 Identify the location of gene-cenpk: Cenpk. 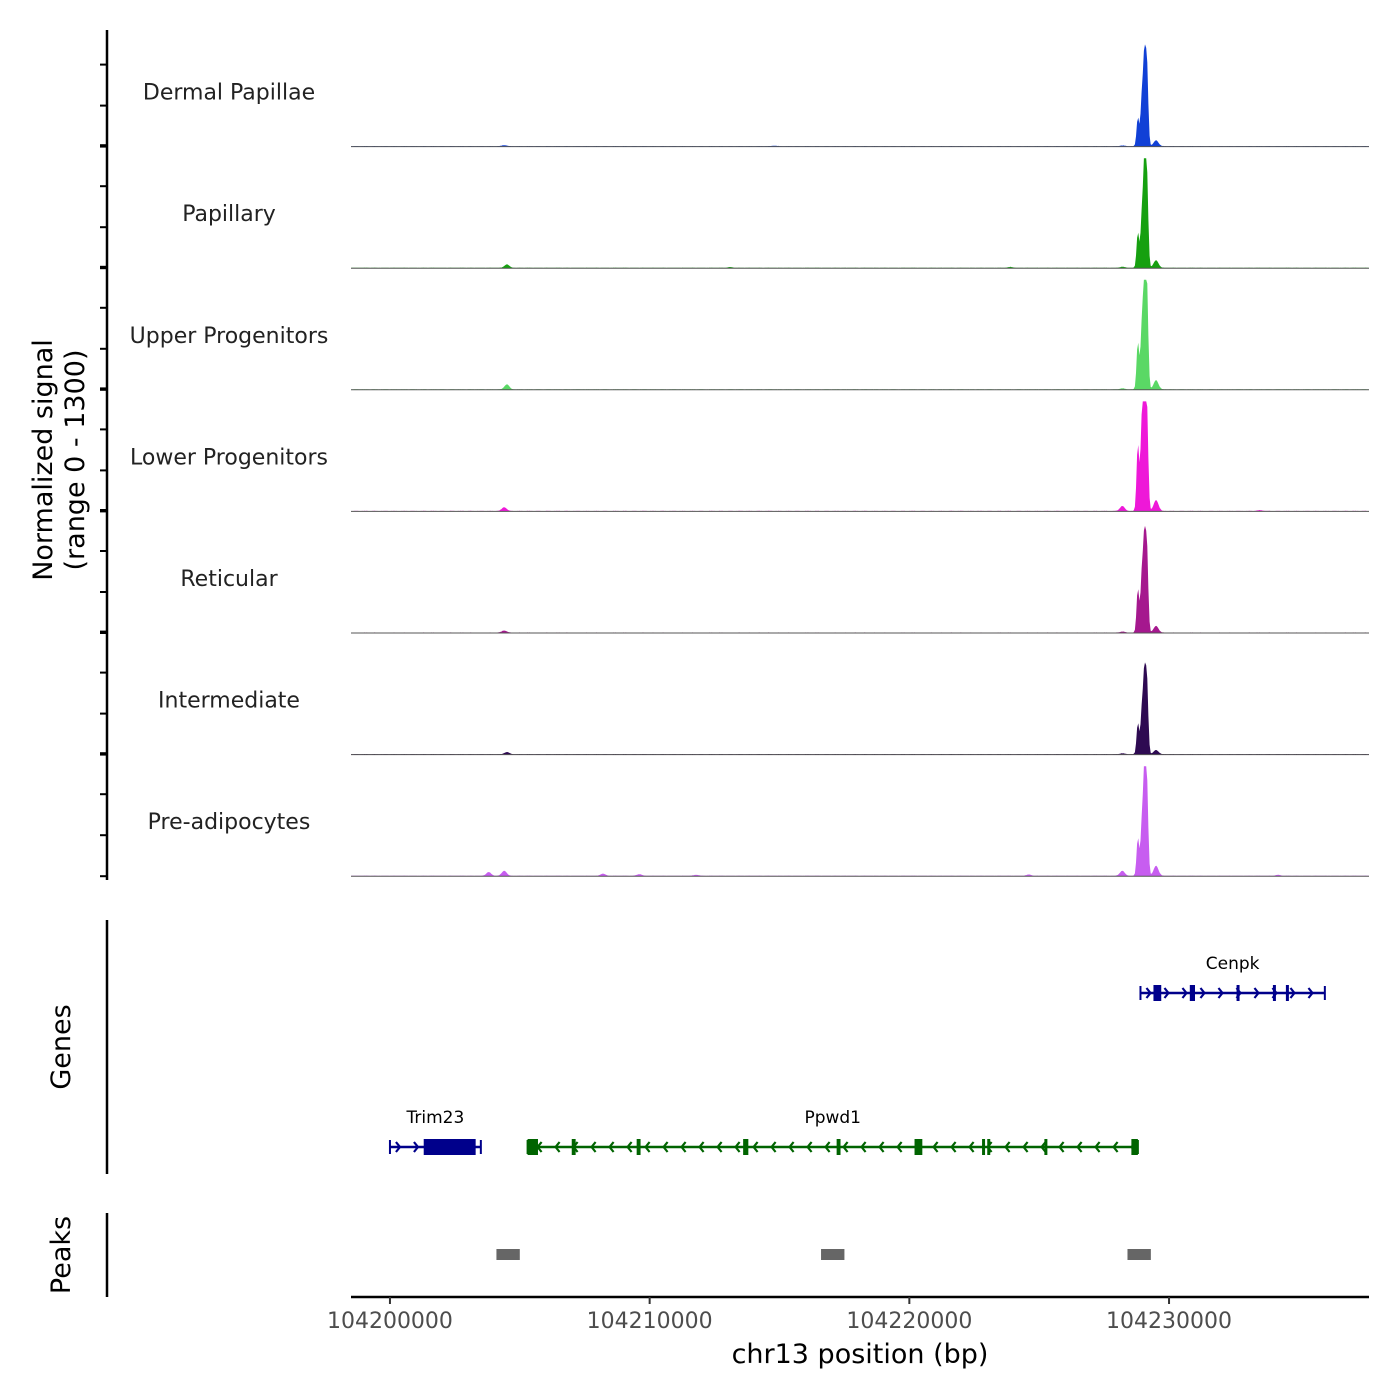
(1232, 977).